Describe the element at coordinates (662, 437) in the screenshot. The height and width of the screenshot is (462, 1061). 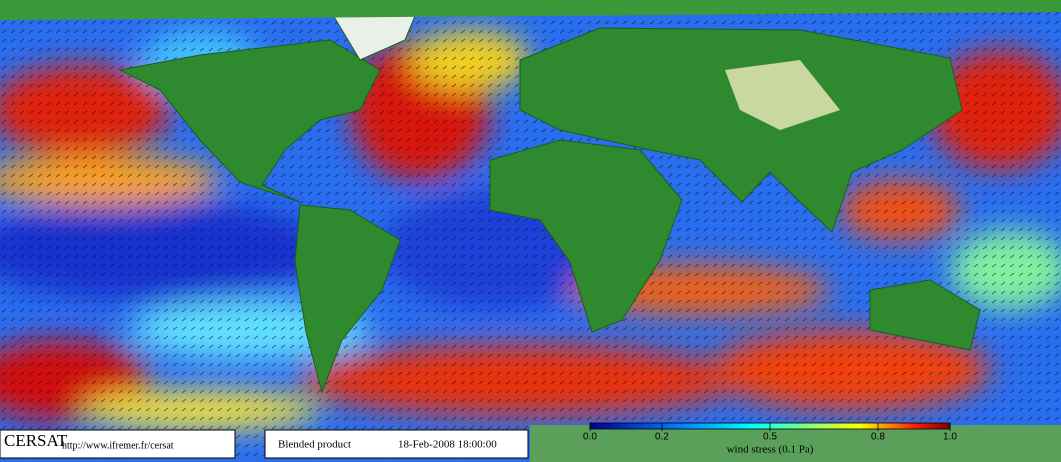
I see `colorbar-tick-label: 0.2` at that location.